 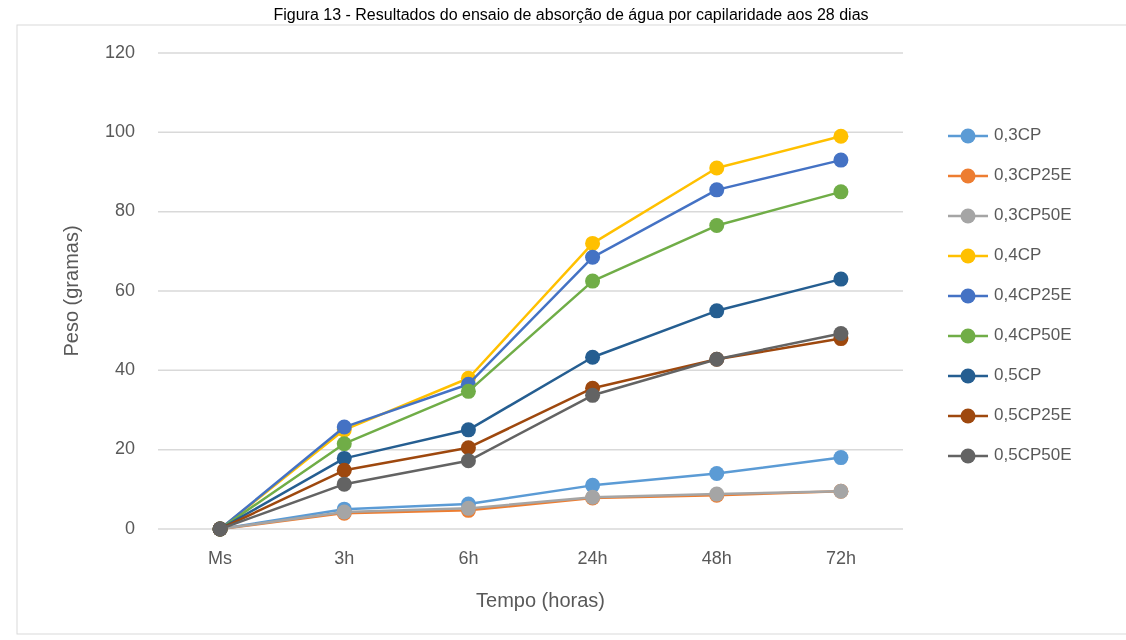 I want to click on legend-label: 0,5CP, so click(x=1018, y=375).